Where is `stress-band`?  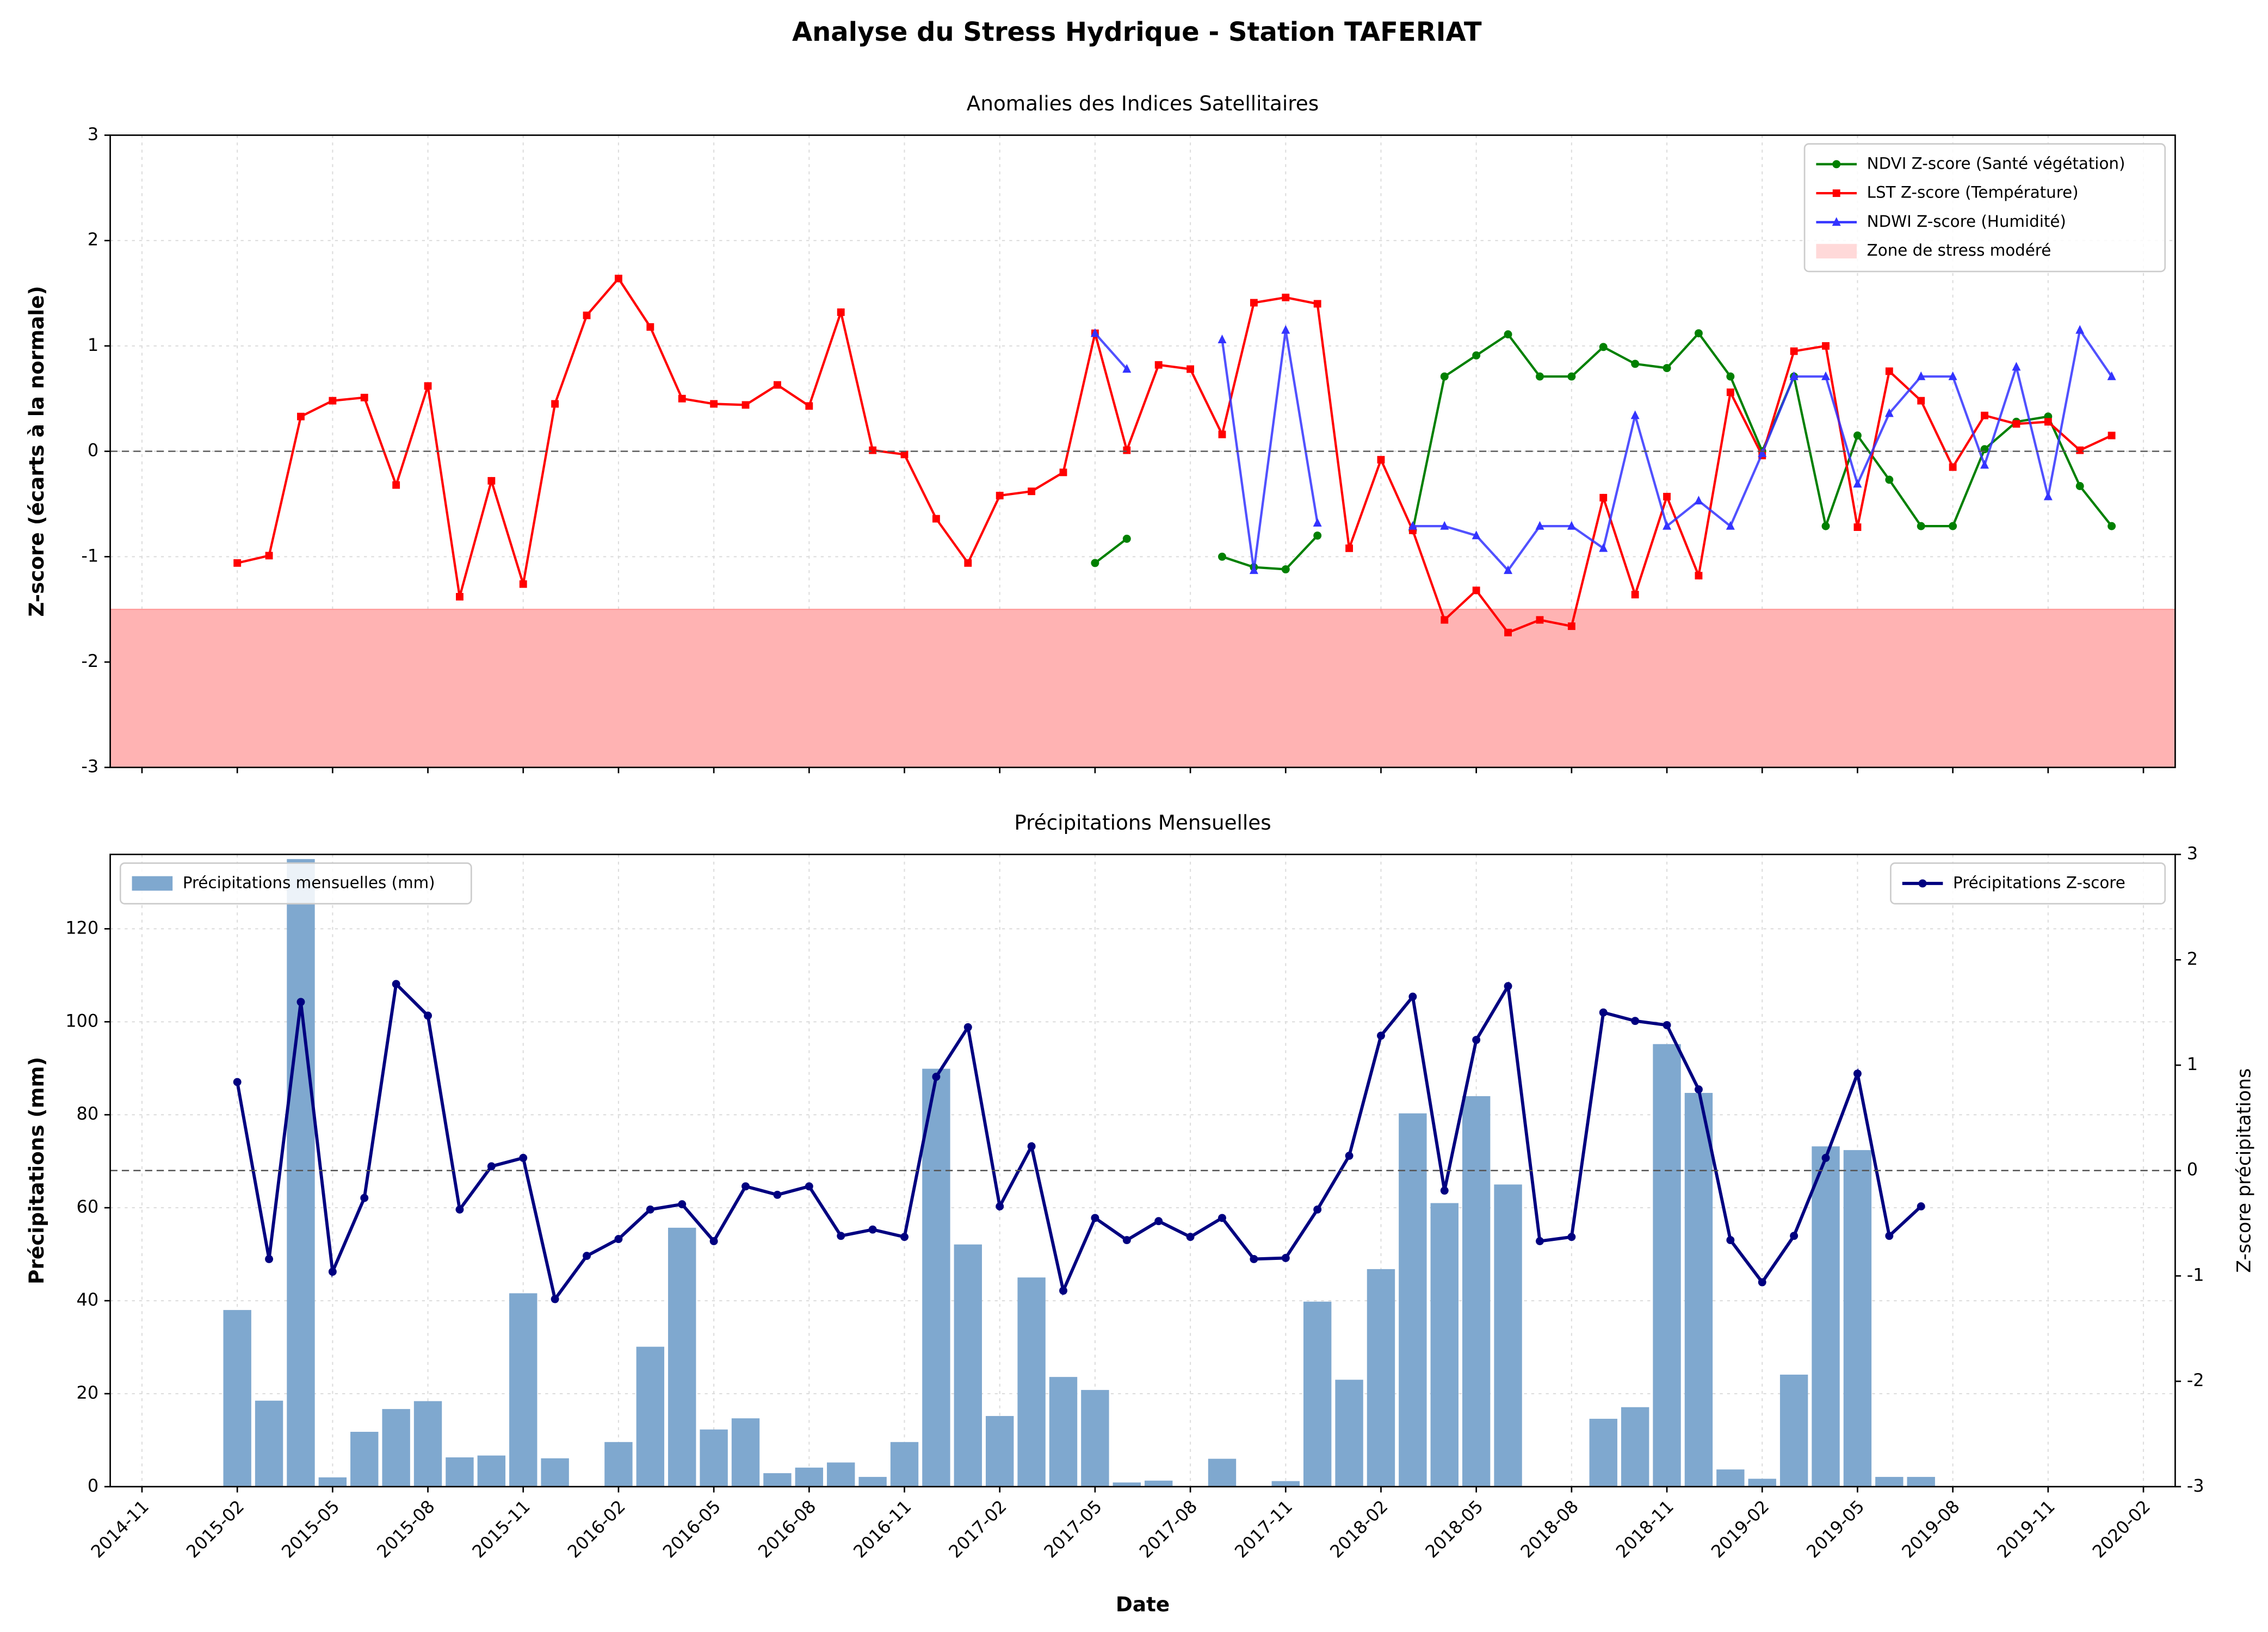 stress-band is located at coordinates (1143, 688).